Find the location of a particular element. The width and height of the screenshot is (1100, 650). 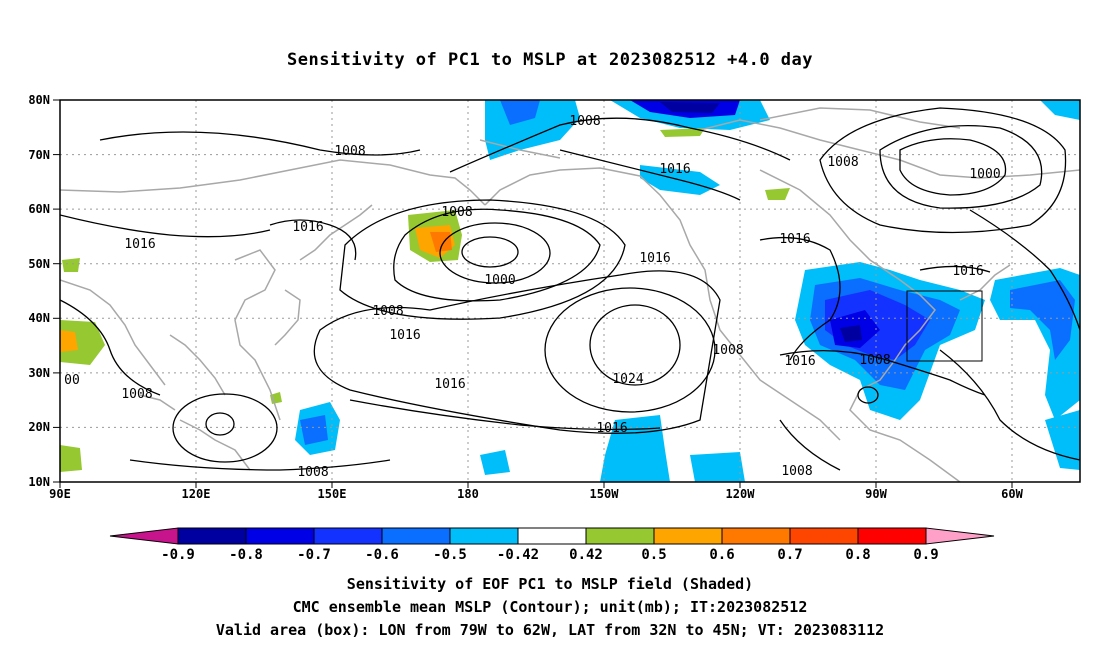

shade-atl-south is located at coordinates (1062, 440).